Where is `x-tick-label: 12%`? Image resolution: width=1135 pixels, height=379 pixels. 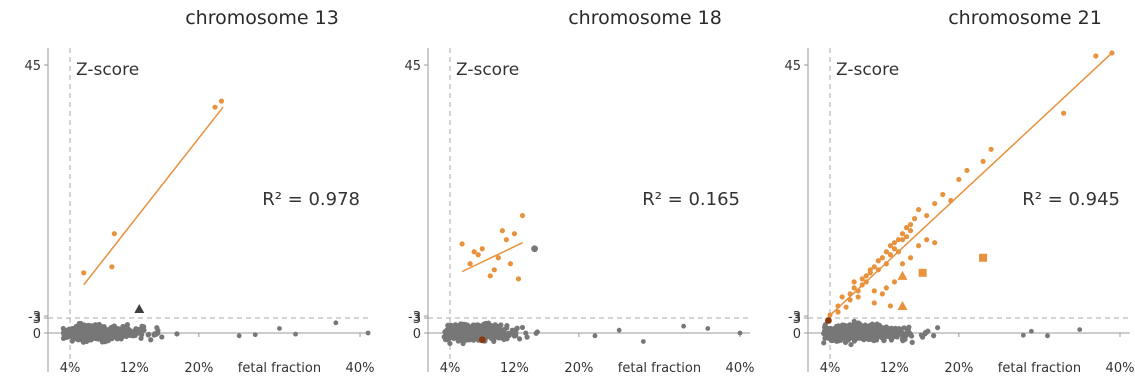 x-tick-label: 12% is located at coordinates (514, 368).